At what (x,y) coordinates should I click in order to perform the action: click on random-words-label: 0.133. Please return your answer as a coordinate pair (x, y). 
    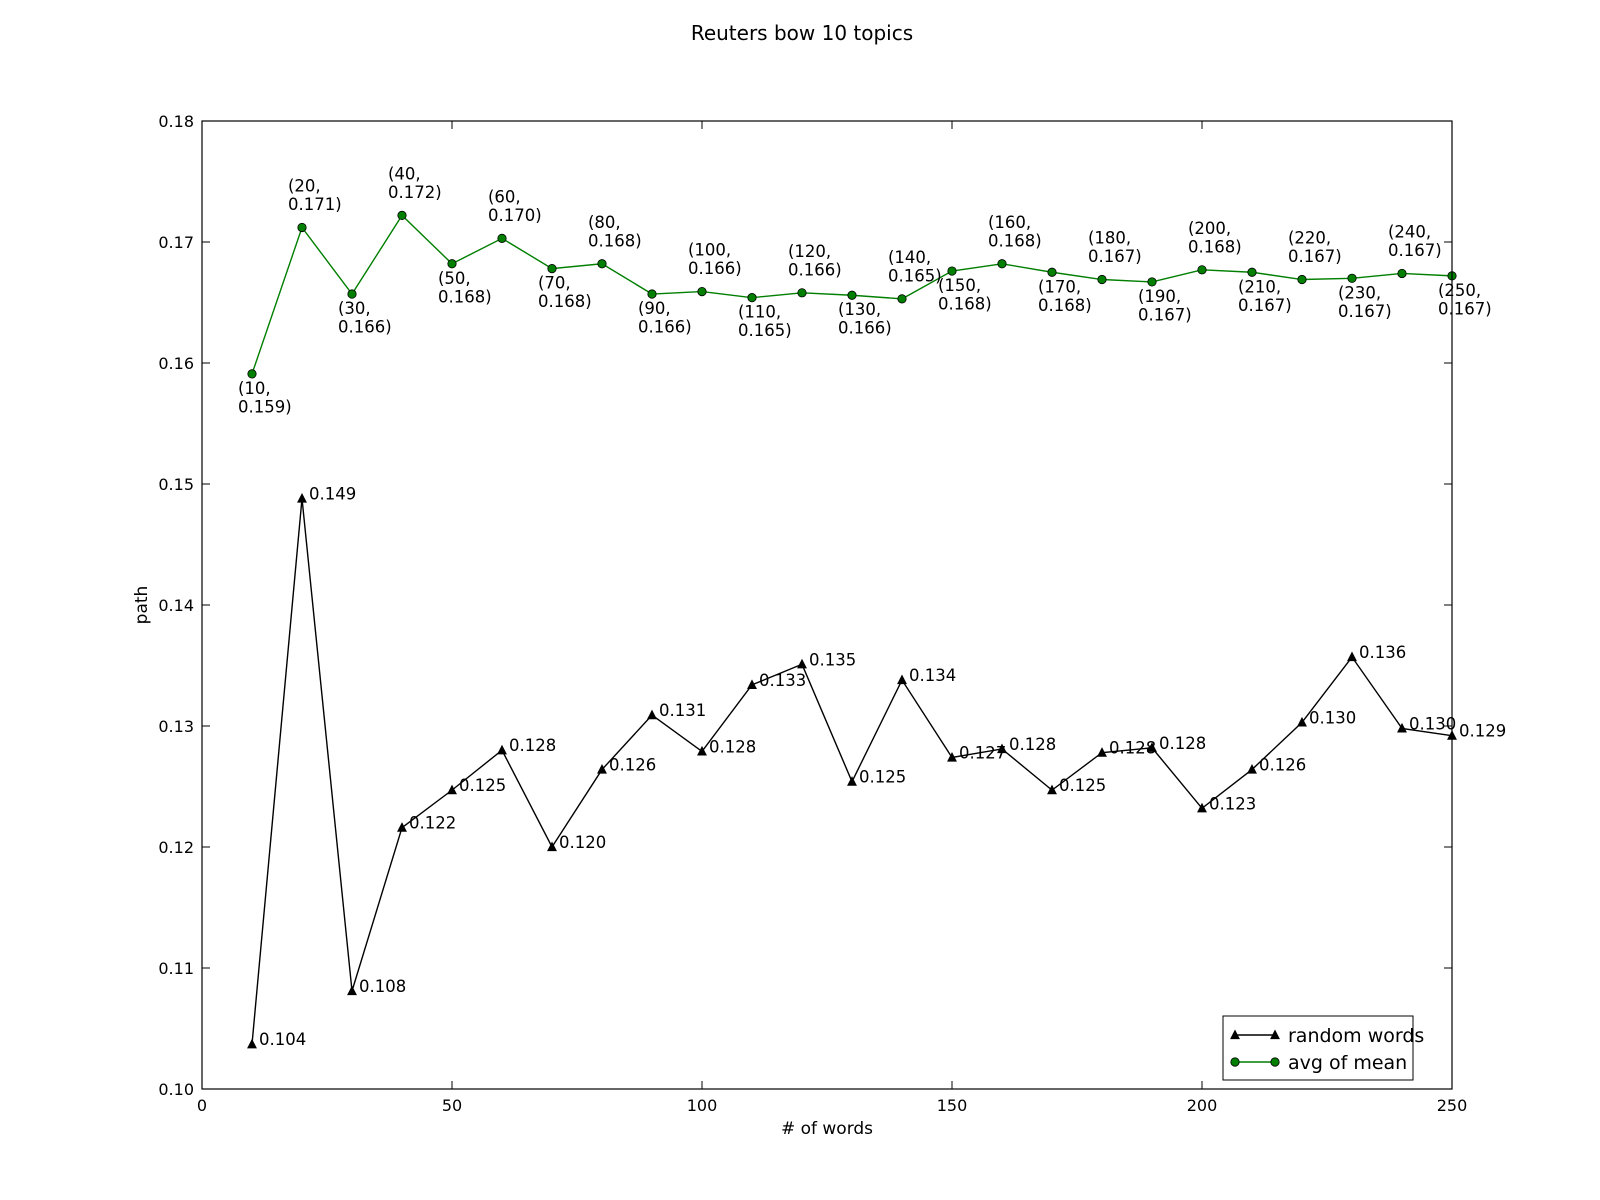
    Looking at the image, I should click on (782, 680).